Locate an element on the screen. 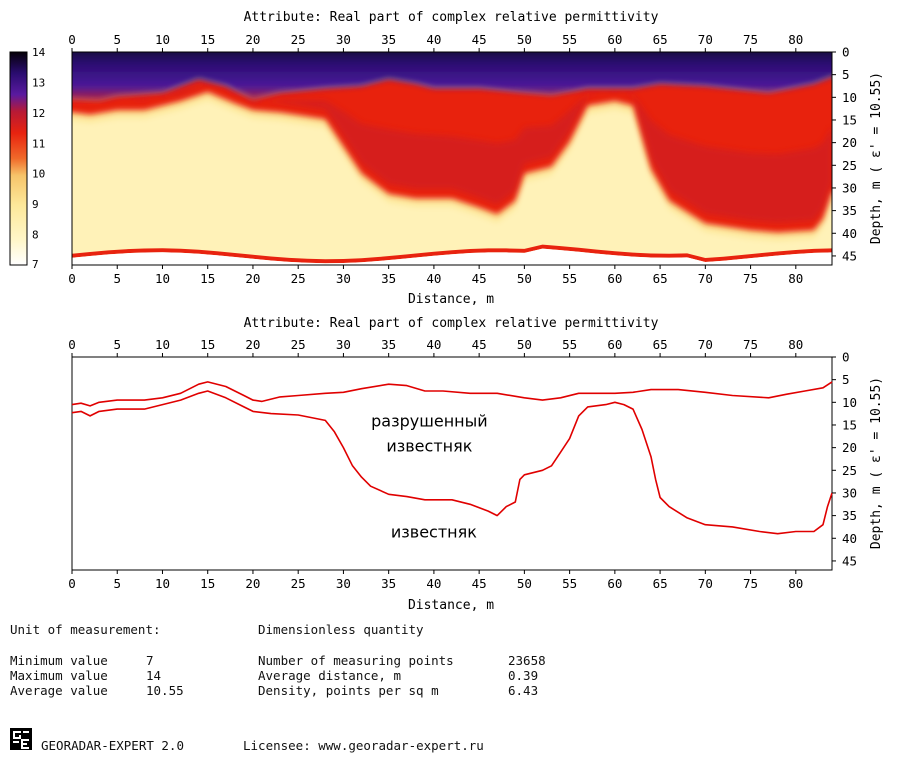  y-tick-label: 40 is located at coordinates (849, 233).